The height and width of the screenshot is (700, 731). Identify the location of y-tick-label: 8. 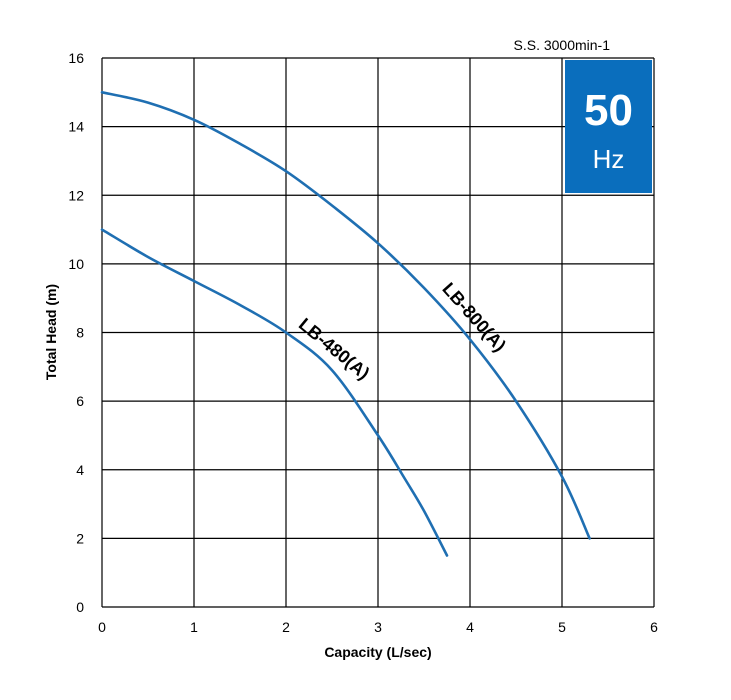
(80, 333).